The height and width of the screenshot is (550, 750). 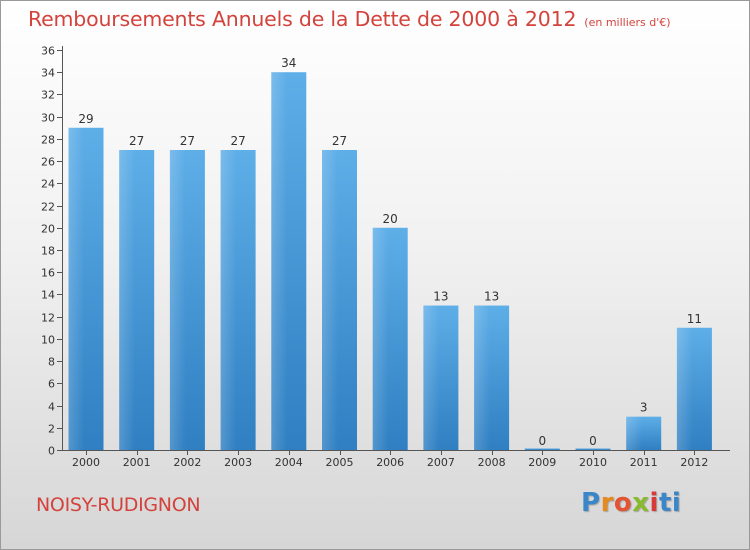 I want to click on logo-letter: r, so click(x=607, y=503).